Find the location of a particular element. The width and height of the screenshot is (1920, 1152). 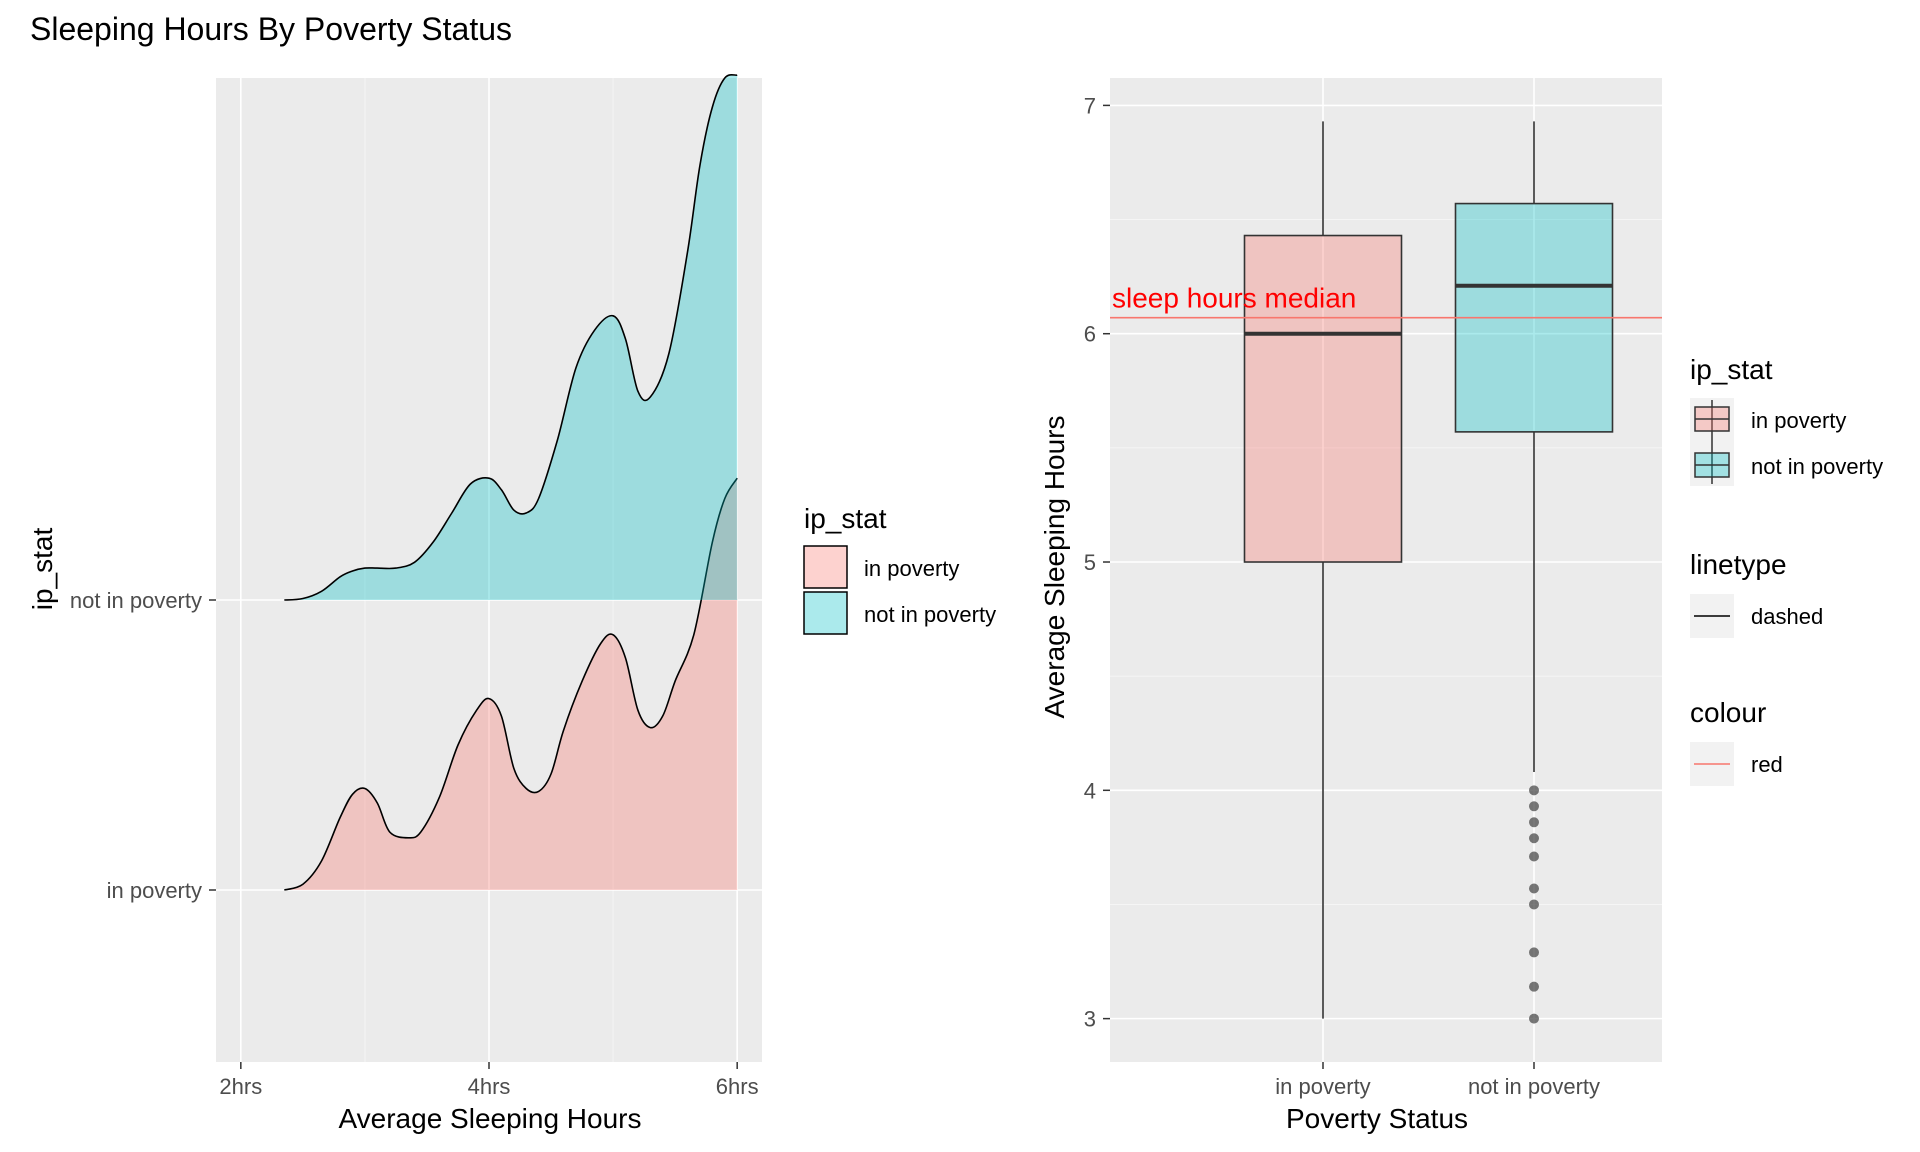

density-x-tick-label-4hrs: 4hrs is located at coordinates (489, 1086).